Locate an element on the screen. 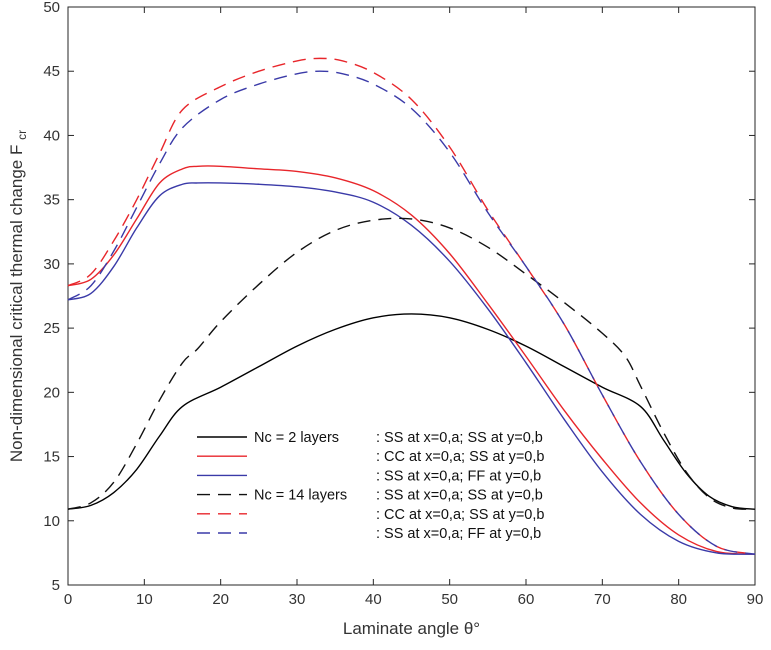 This screenshot has height=650, width=771. x-tick-label: 60 is located at coordinates (526, 599).